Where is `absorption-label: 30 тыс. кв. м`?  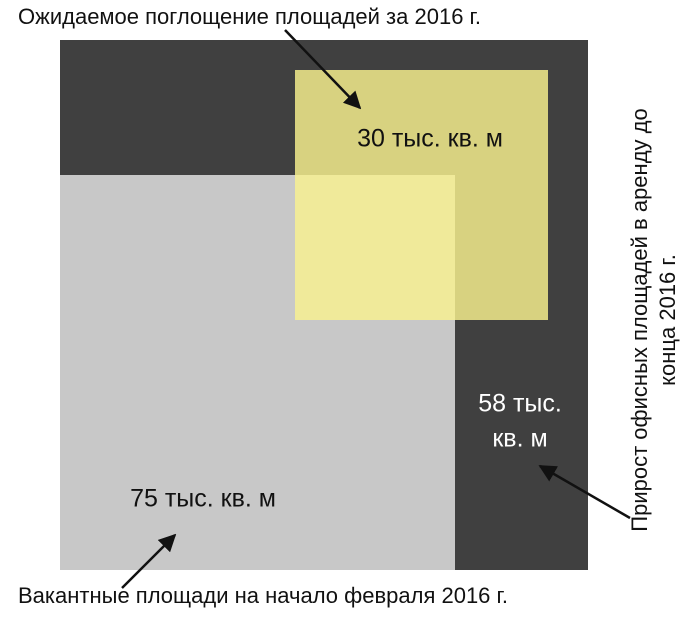 absorption-label: 30 тыс. кв. м is located at coordinates (430, 139).